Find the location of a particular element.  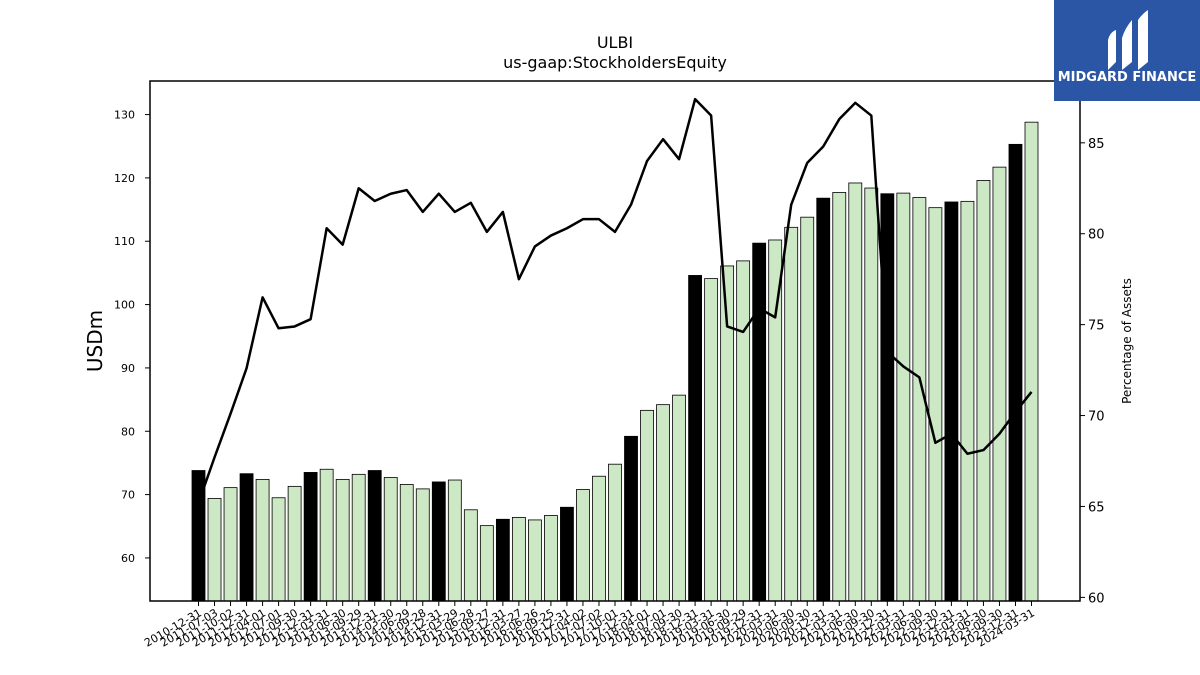

logo-text: MIDGARD FINANCE is located at coordinates (1127, 77).